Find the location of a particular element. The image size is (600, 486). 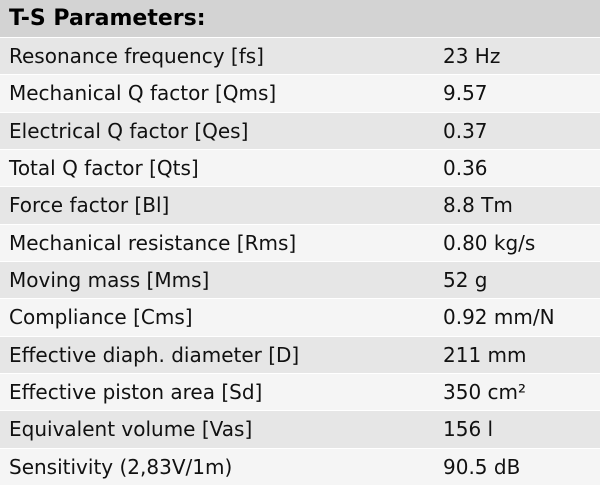

table-row: Effective diaph. diameter [D] 211 mm is located at coordinates (300, 355).